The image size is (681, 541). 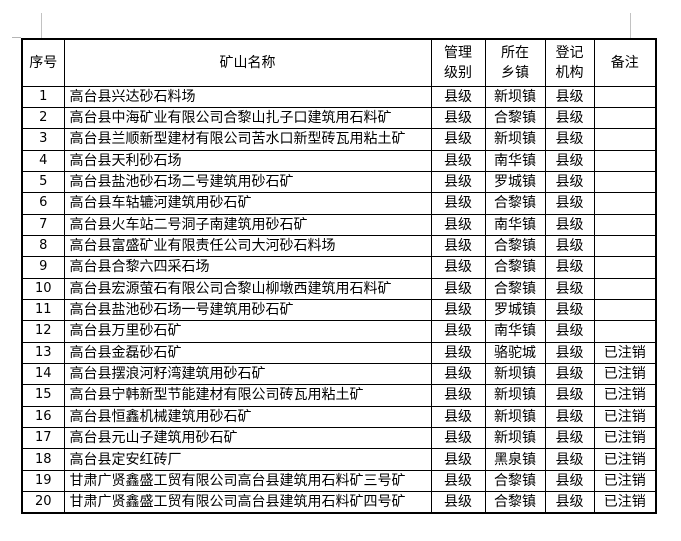 What do you see at coordinates (339, 331) in the screenshot?
I see `table-row: 12 高台县万里砂石矿 县级 南华镇 县级` at bounding box center [339, 331].